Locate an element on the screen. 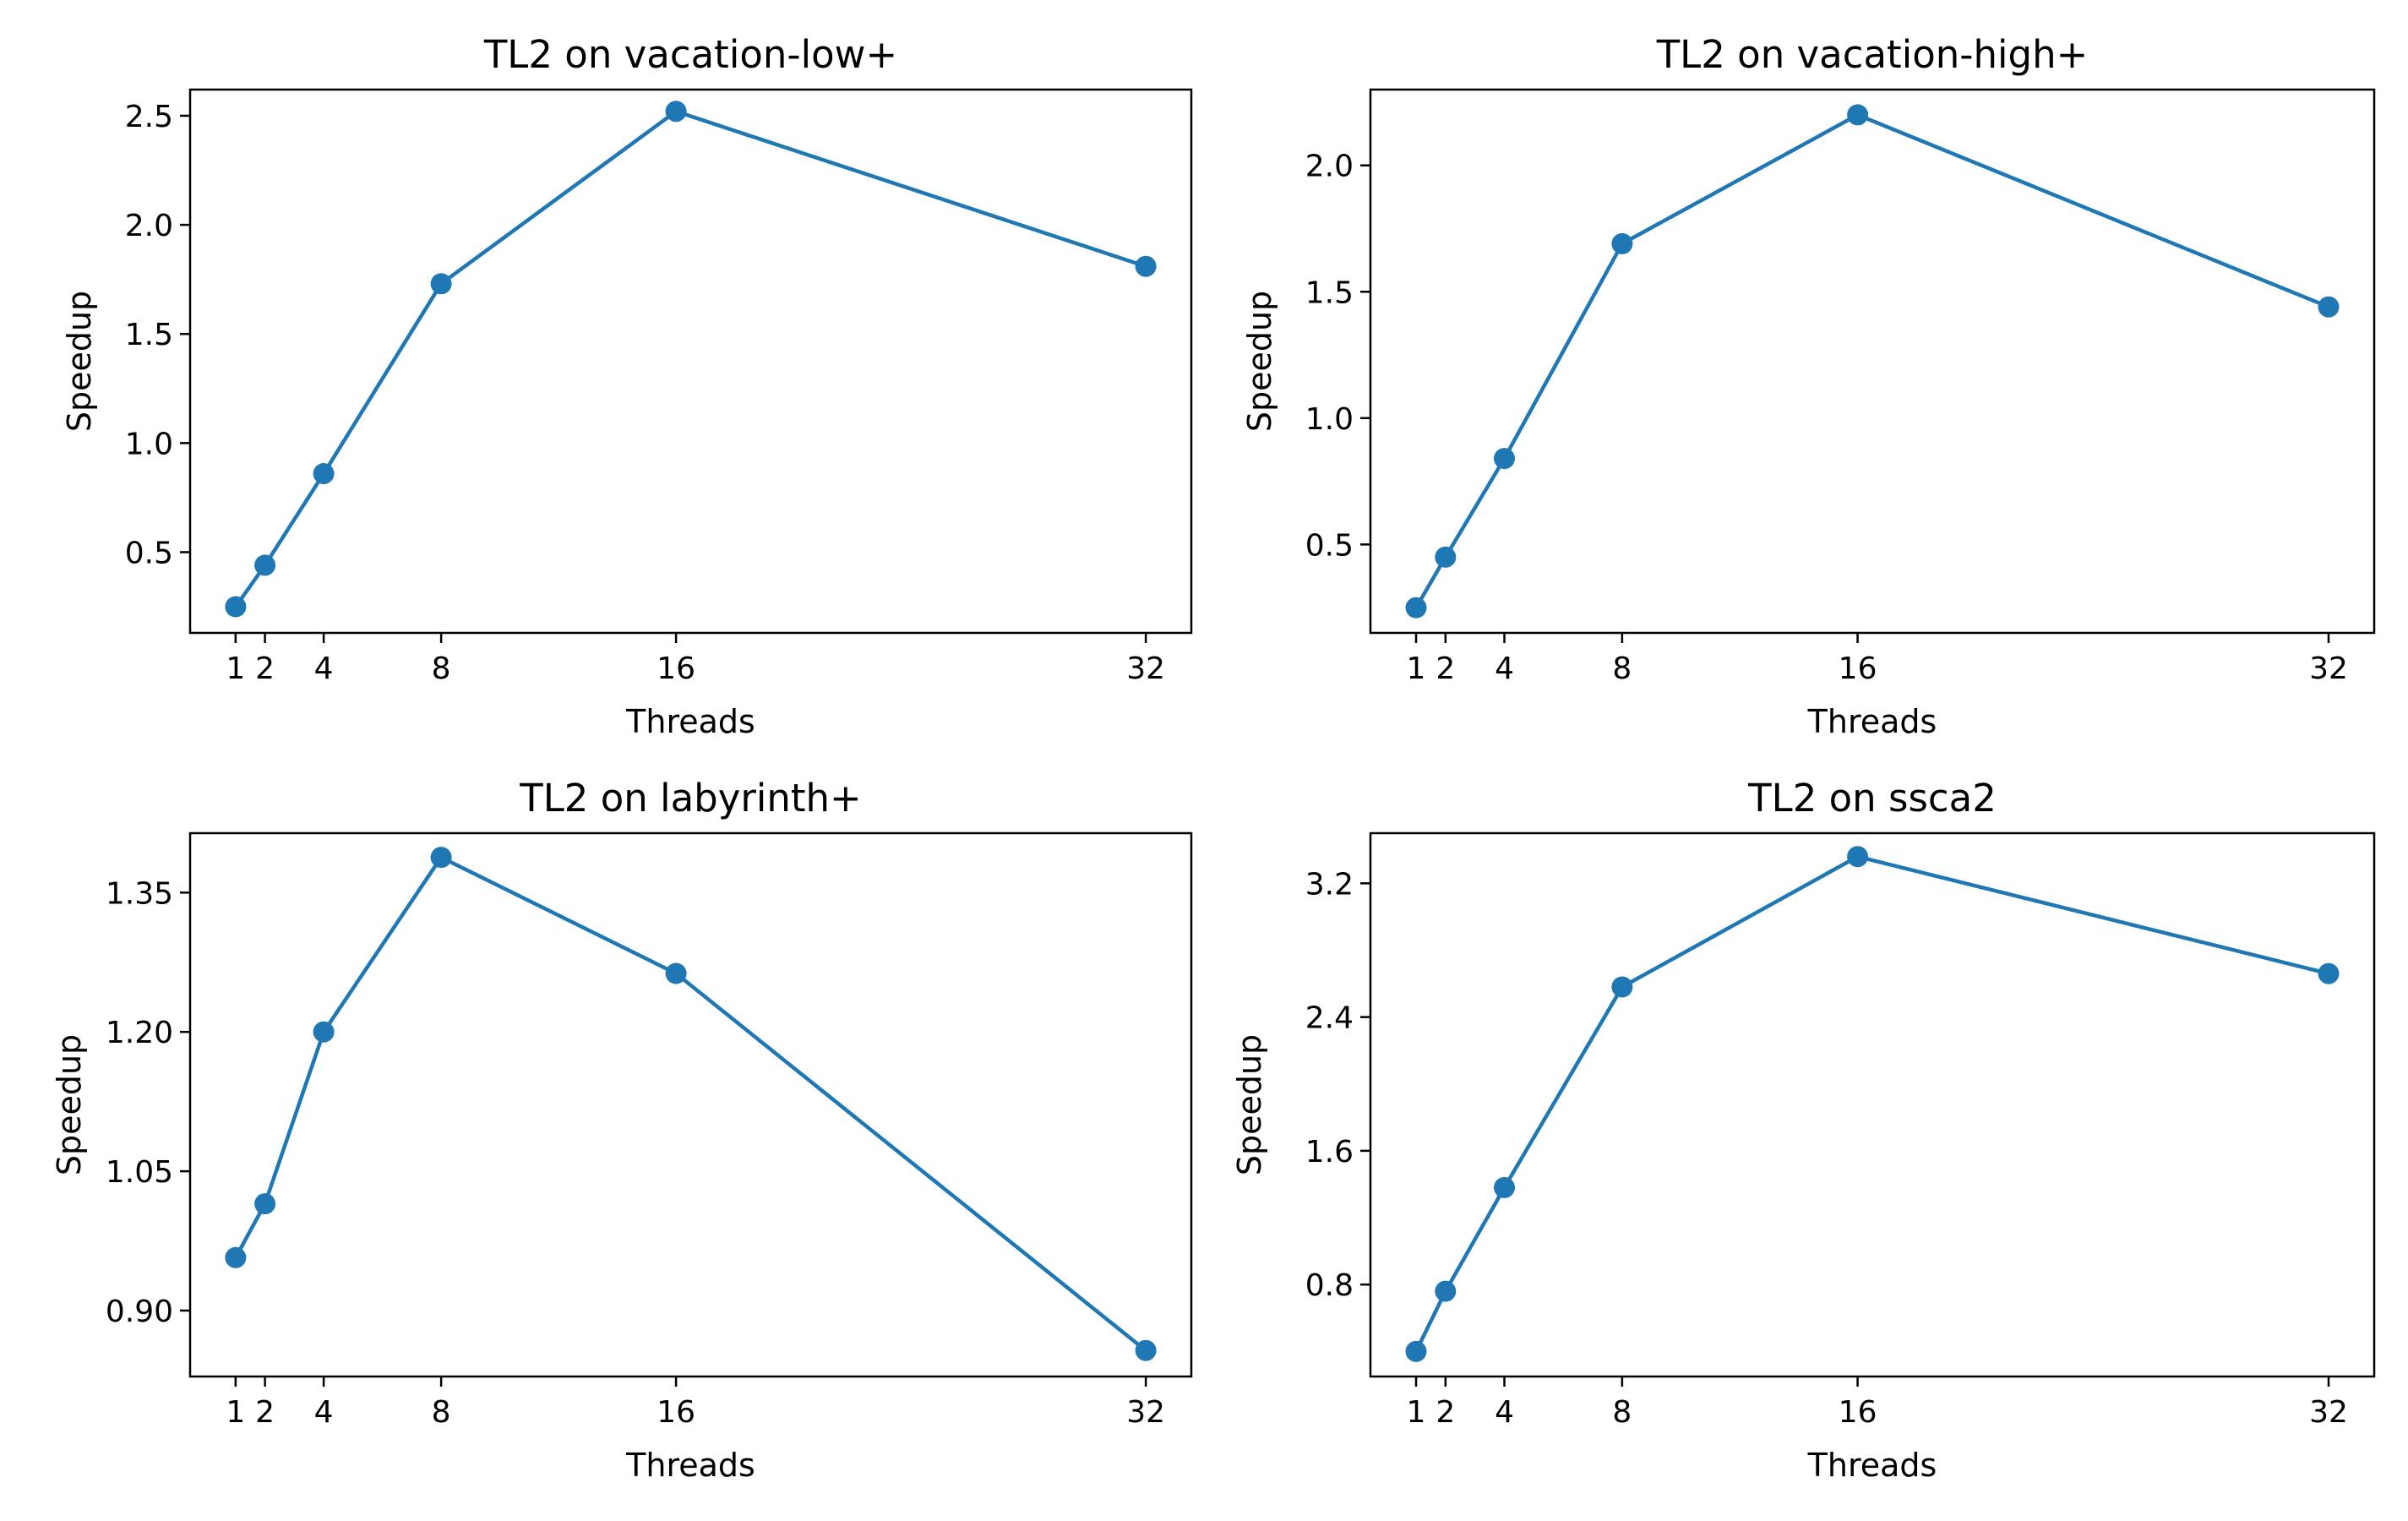 The height and width of the screenshot is (1521, 2408). y-tick-label: 3.2 is located at coordinates (1329, 885).